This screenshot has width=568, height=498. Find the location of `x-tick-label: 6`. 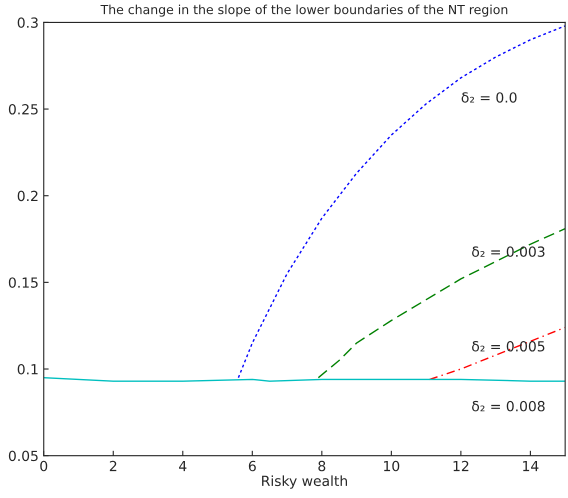

x-tick-label: 6 is located at coordinates (252, 466).